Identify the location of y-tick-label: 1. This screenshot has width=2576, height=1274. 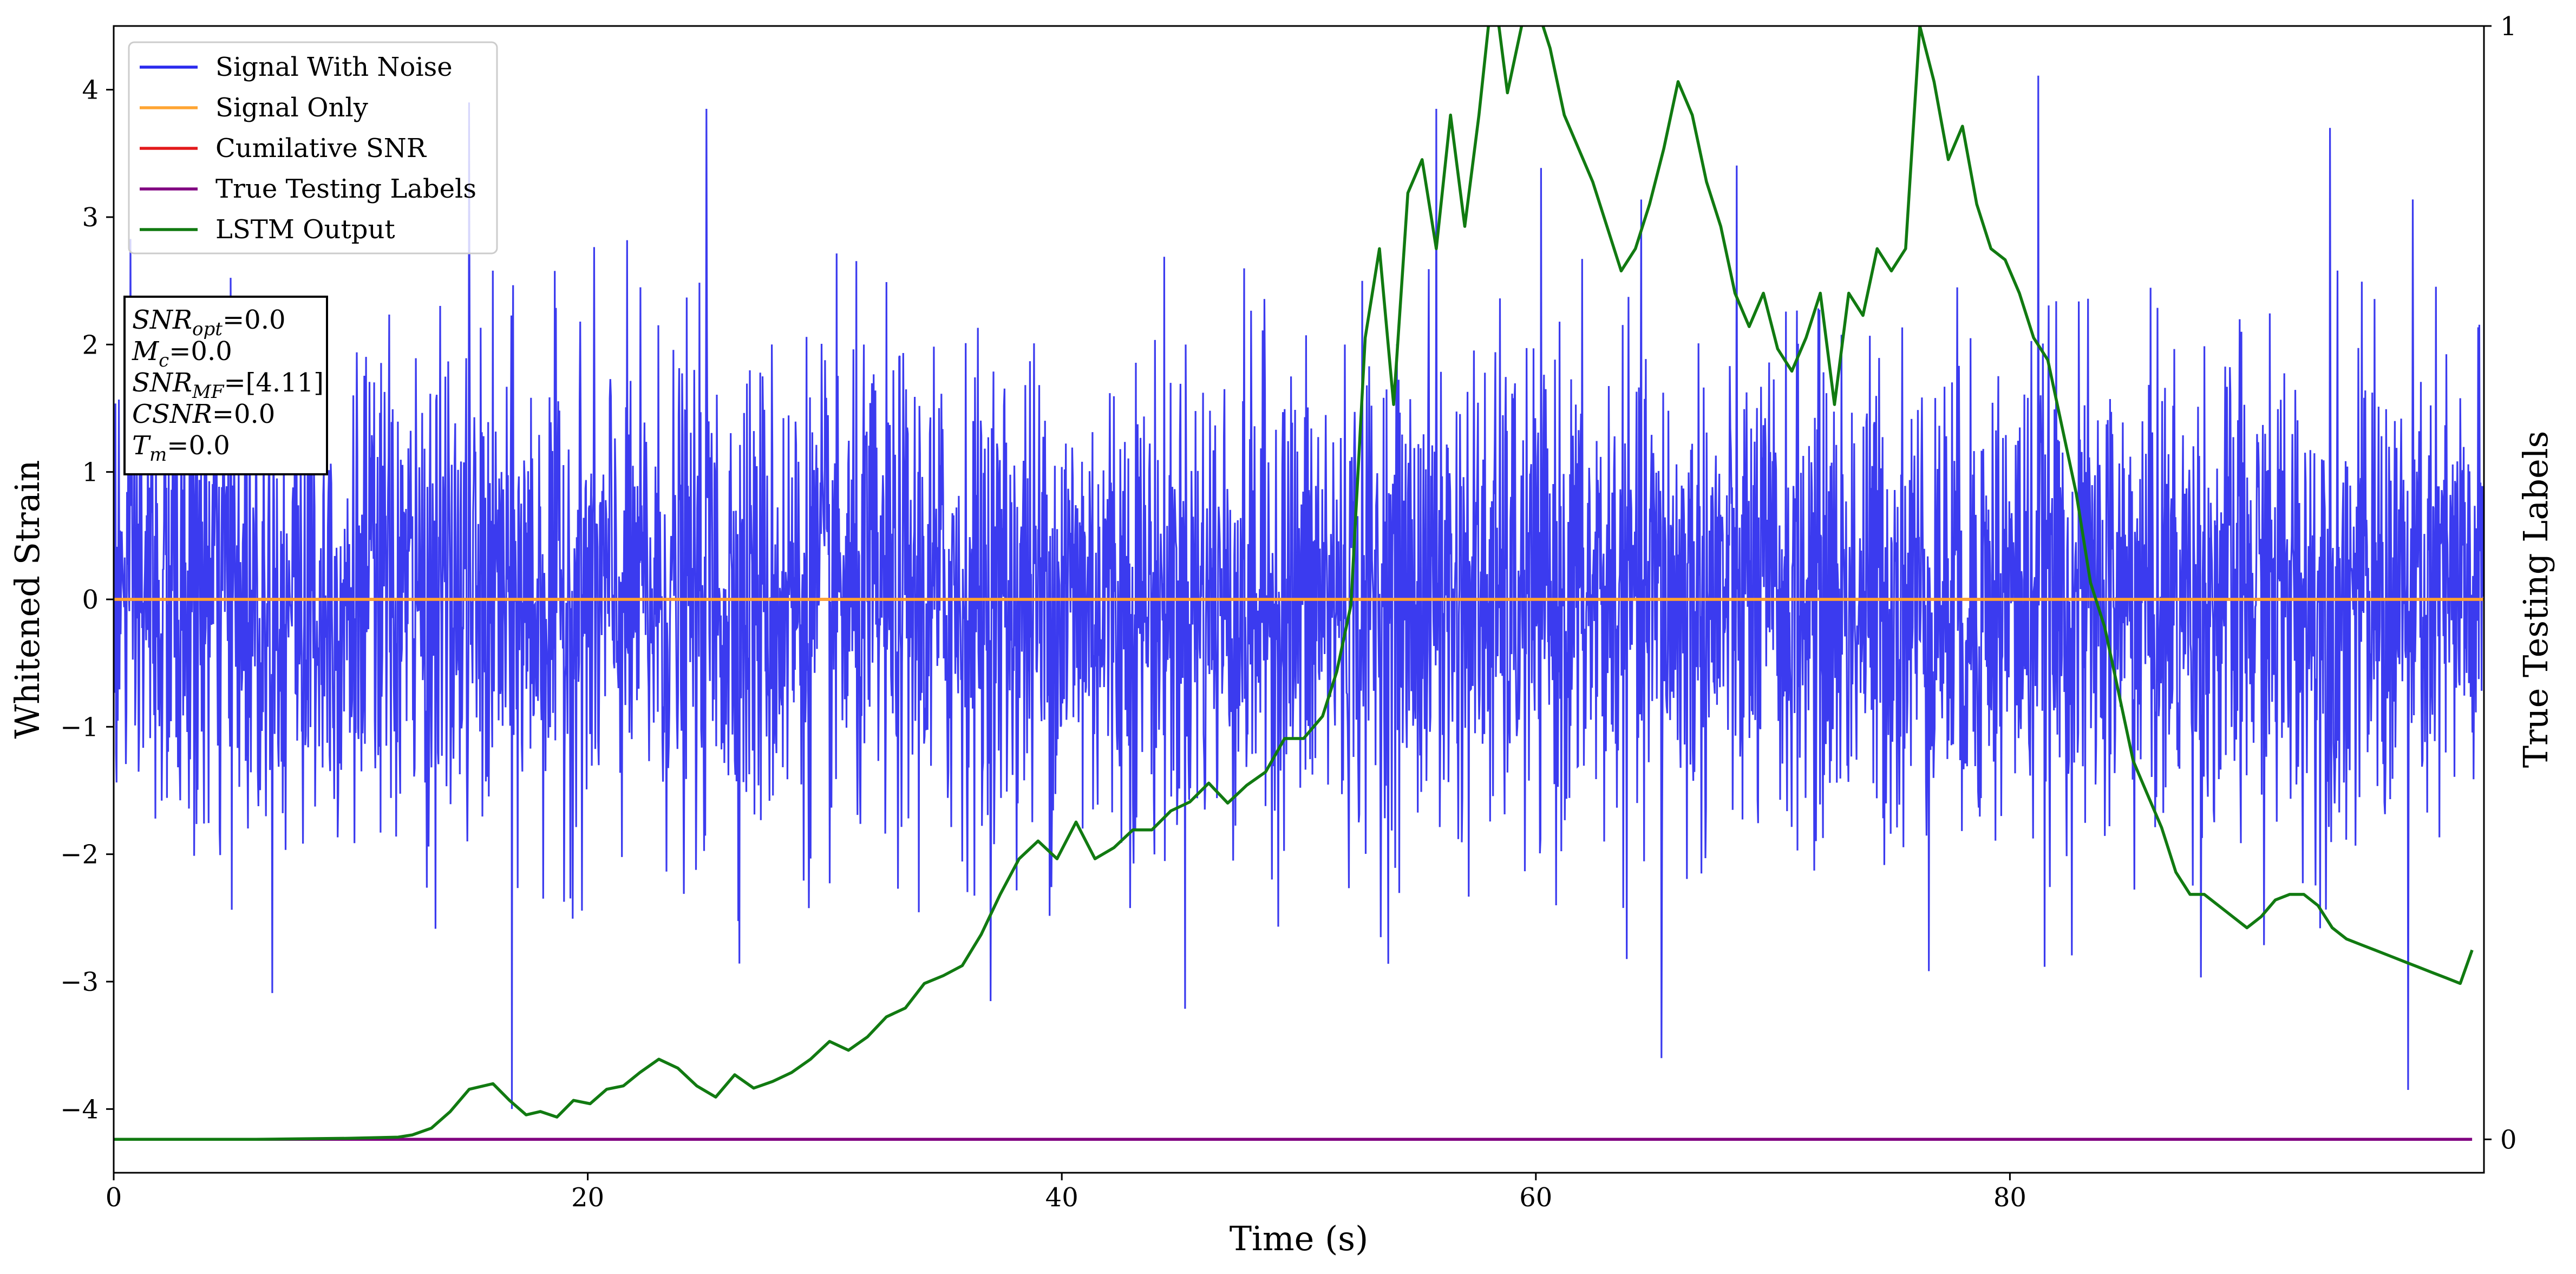
(90, 473).